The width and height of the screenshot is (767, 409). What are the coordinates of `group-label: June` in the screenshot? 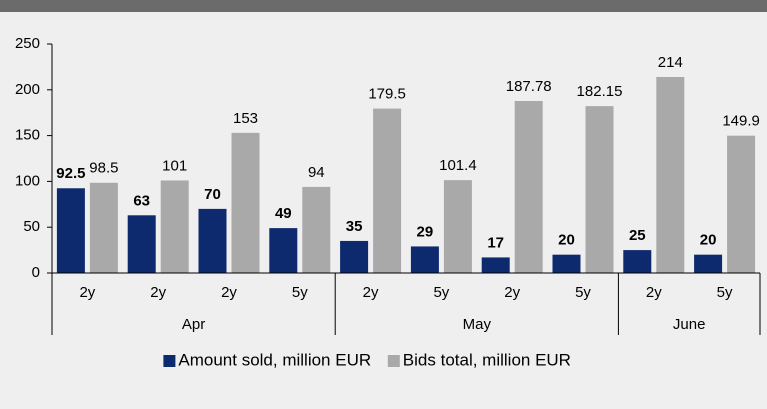 It's located at (689, 324).